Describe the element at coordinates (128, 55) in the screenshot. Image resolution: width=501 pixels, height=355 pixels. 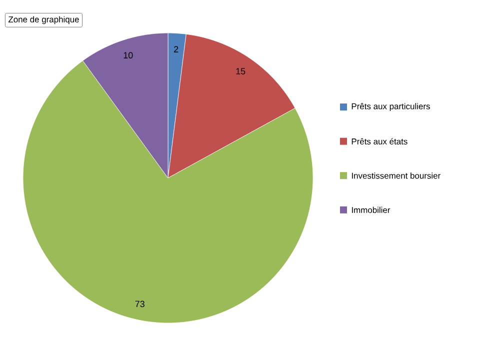
I see `data-label: 10` at that location.